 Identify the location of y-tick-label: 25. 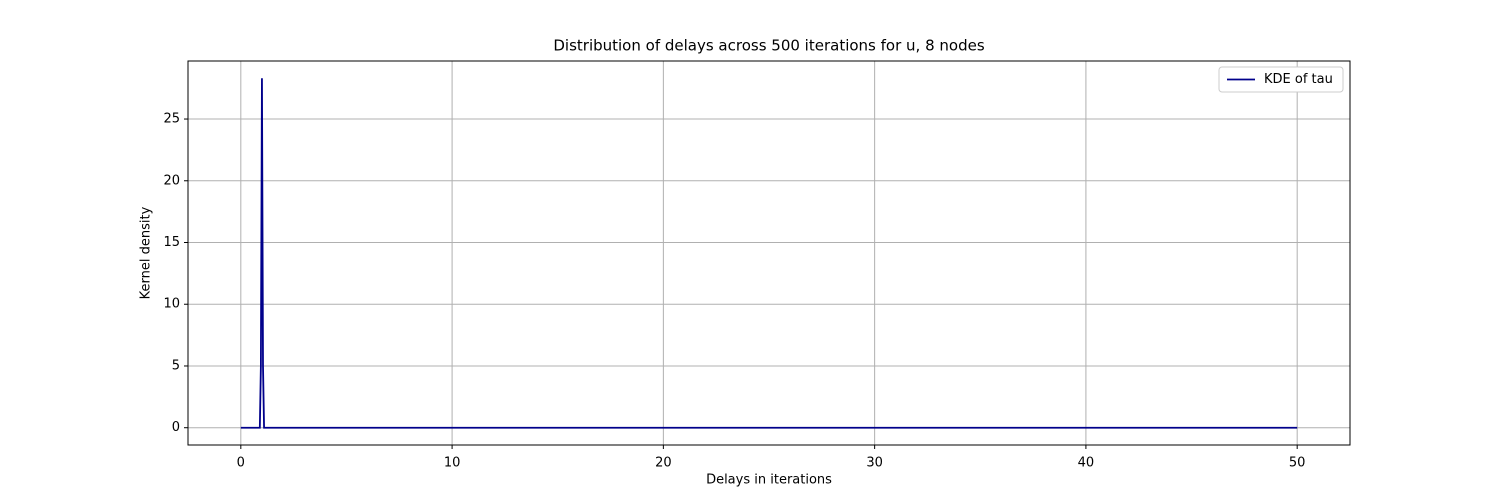
(171, 119).